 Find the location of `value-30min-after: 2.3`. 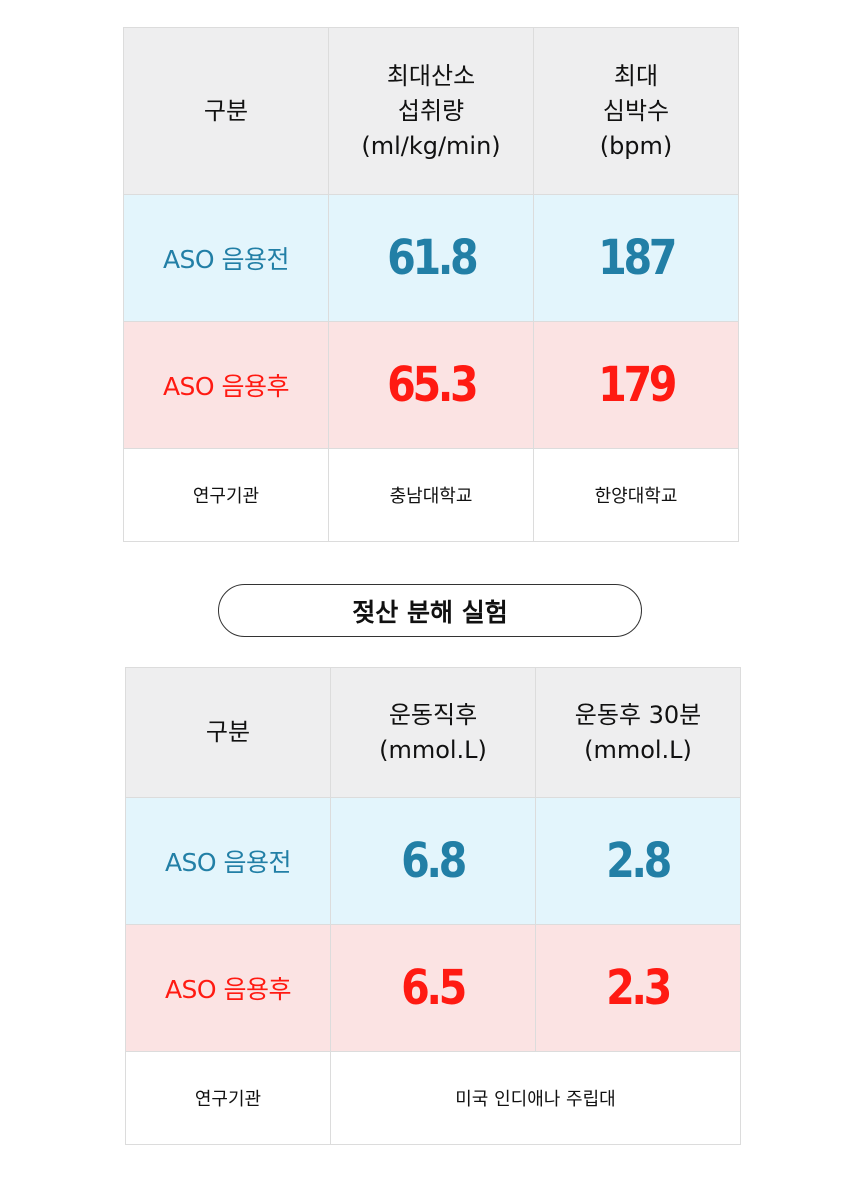

value-30min-after: 2.3 is located at coordinates (638, 988).